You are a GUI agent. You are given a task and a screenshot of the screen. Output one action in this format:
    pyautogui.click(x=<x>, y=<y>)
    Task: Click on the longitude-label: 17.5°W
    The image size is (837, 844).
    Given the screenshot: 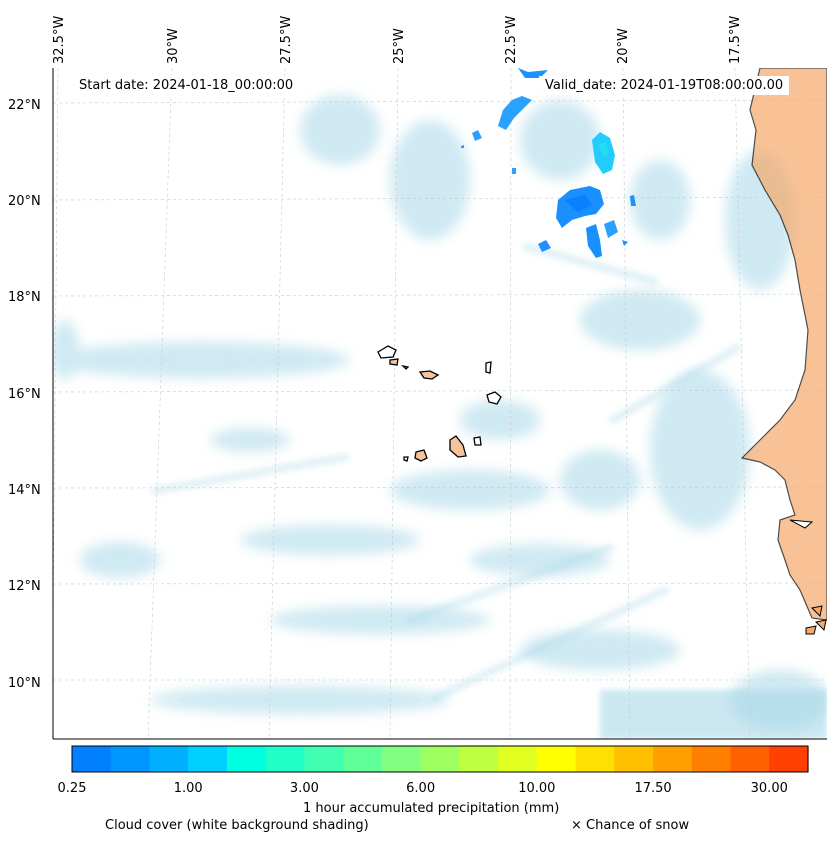 What is the action you would take?
    pyautogui.click(x=735, y=39)
    